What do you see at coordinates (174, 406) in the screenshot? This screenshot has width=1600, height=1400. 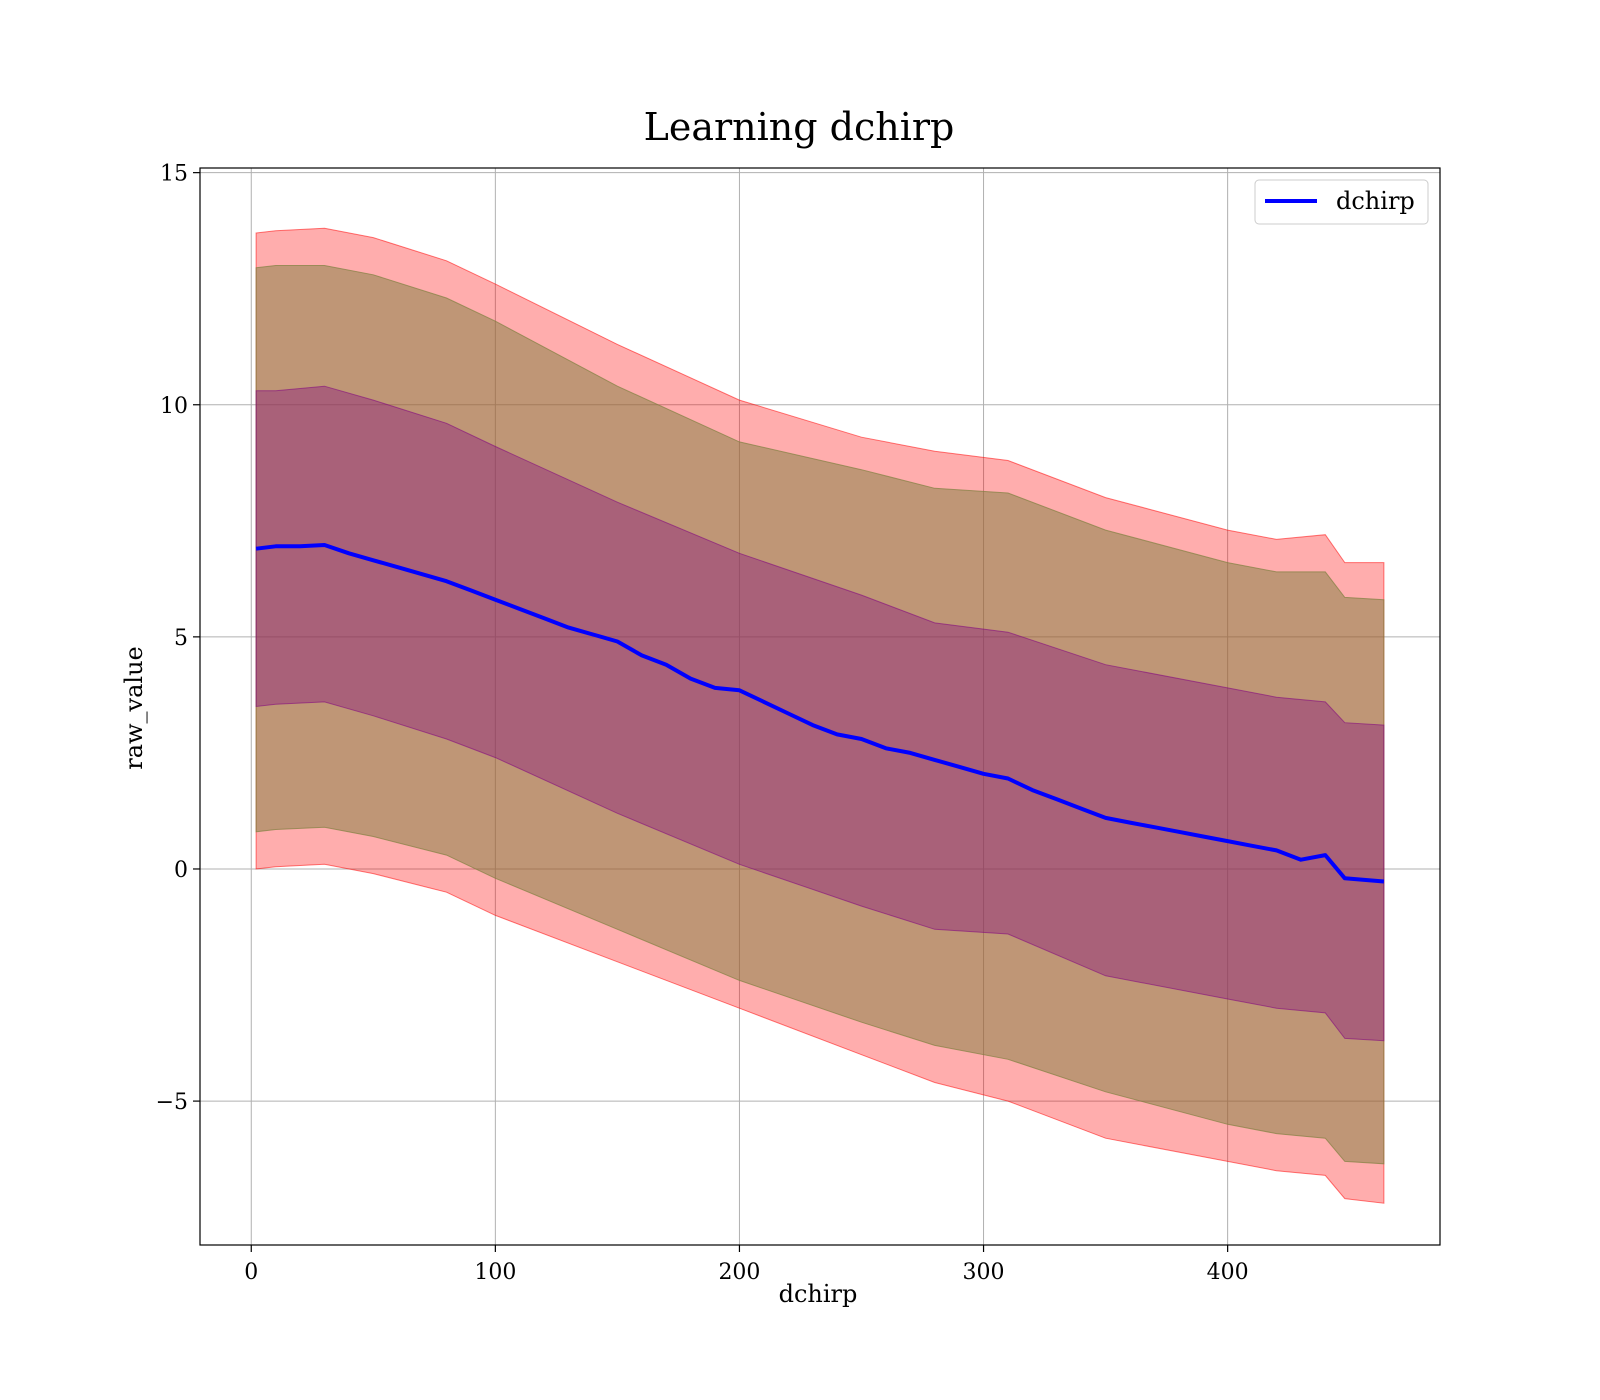 I see `y-tick-label: 10` at bounding box center [174, 406].